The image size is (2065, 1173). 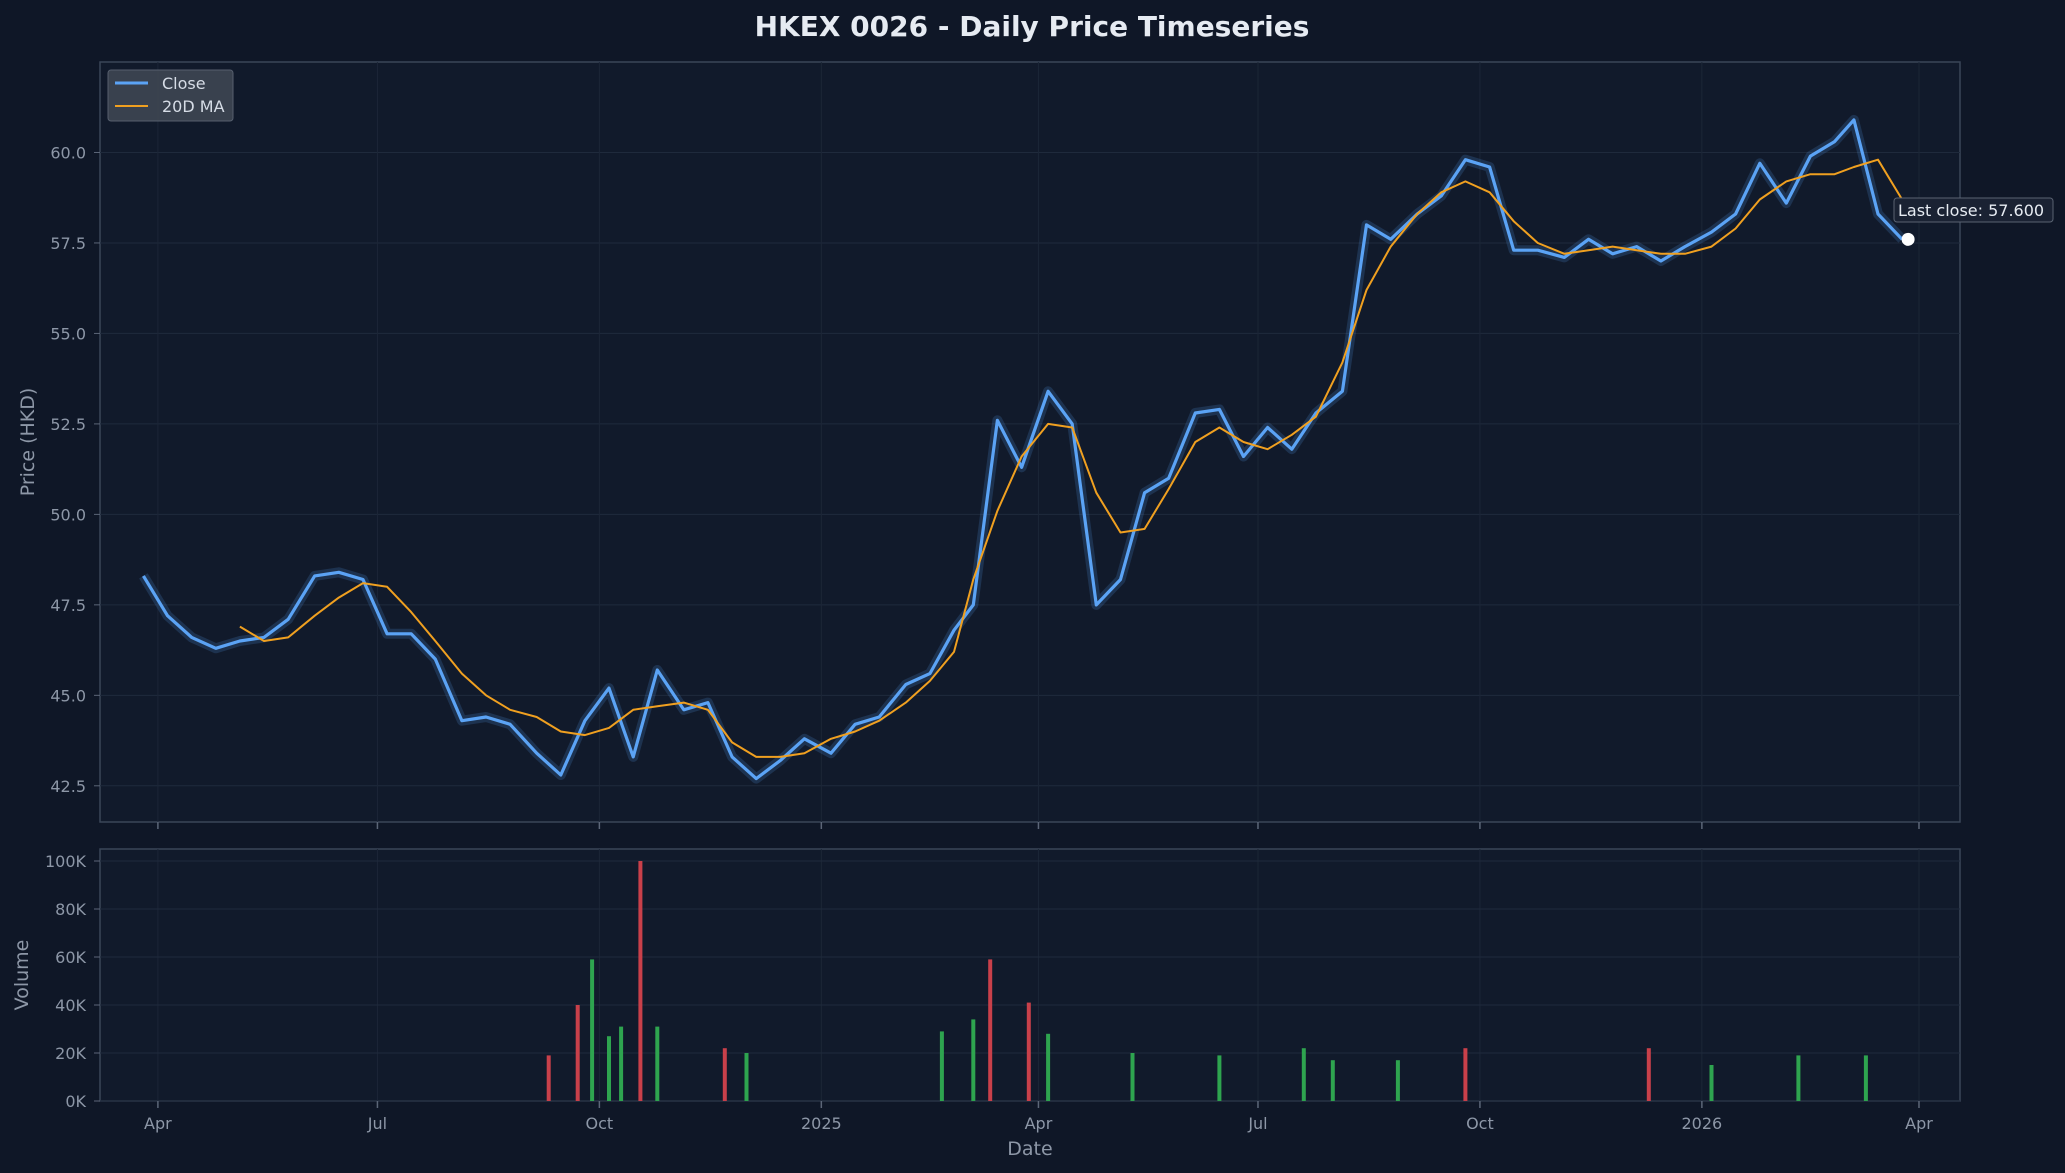 I want to click on volume-y-tick-label: 0K, so click(x=75, y=1101).